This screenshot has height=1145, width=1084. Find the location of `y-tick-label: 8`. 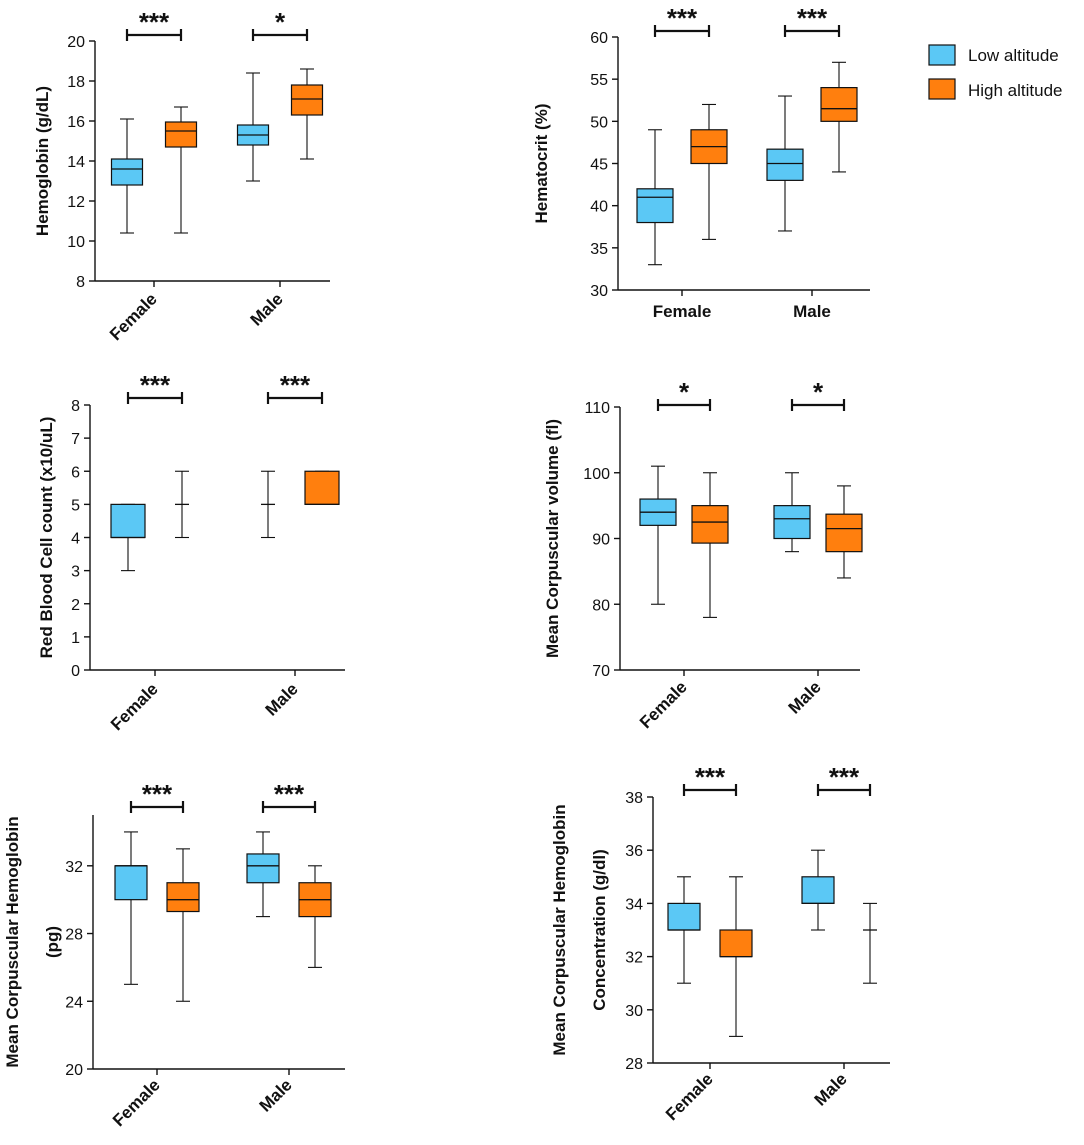

y-tick-label: 8 is located at coordinates (75, 406).